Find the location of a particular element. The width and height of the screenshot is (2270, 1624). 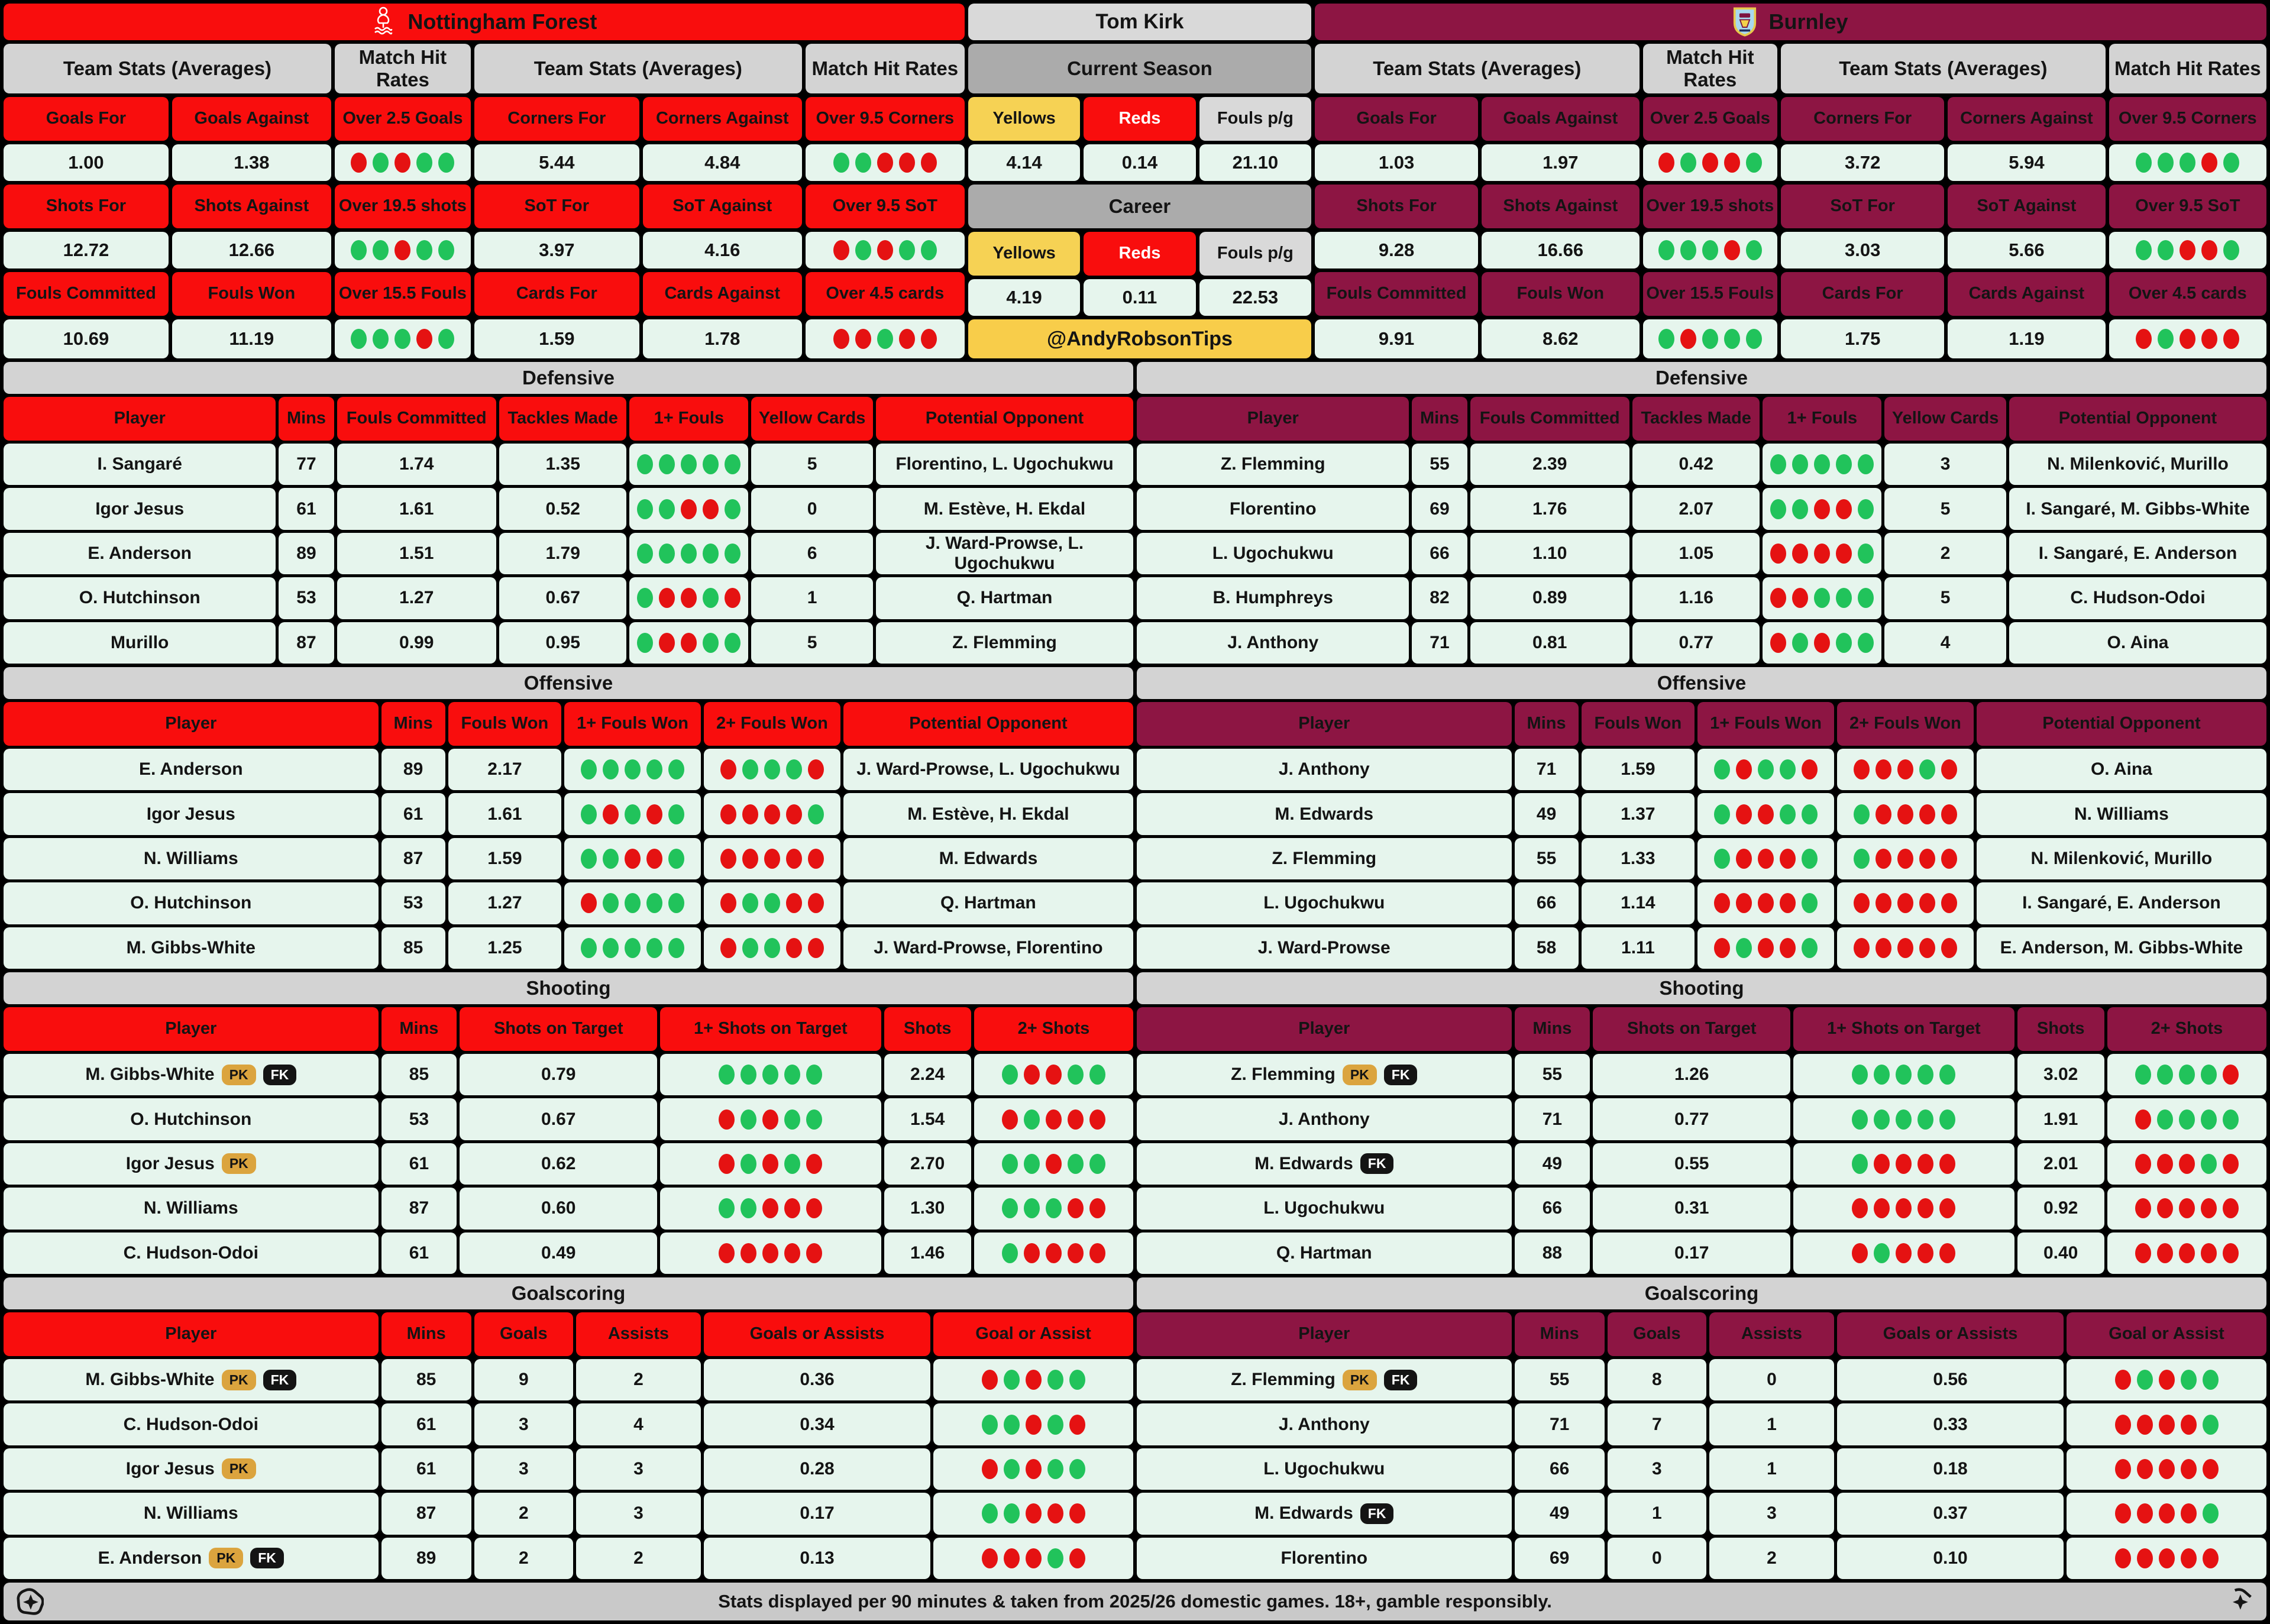

stat-header: Goals Against is located at coordinates (1561, 119).